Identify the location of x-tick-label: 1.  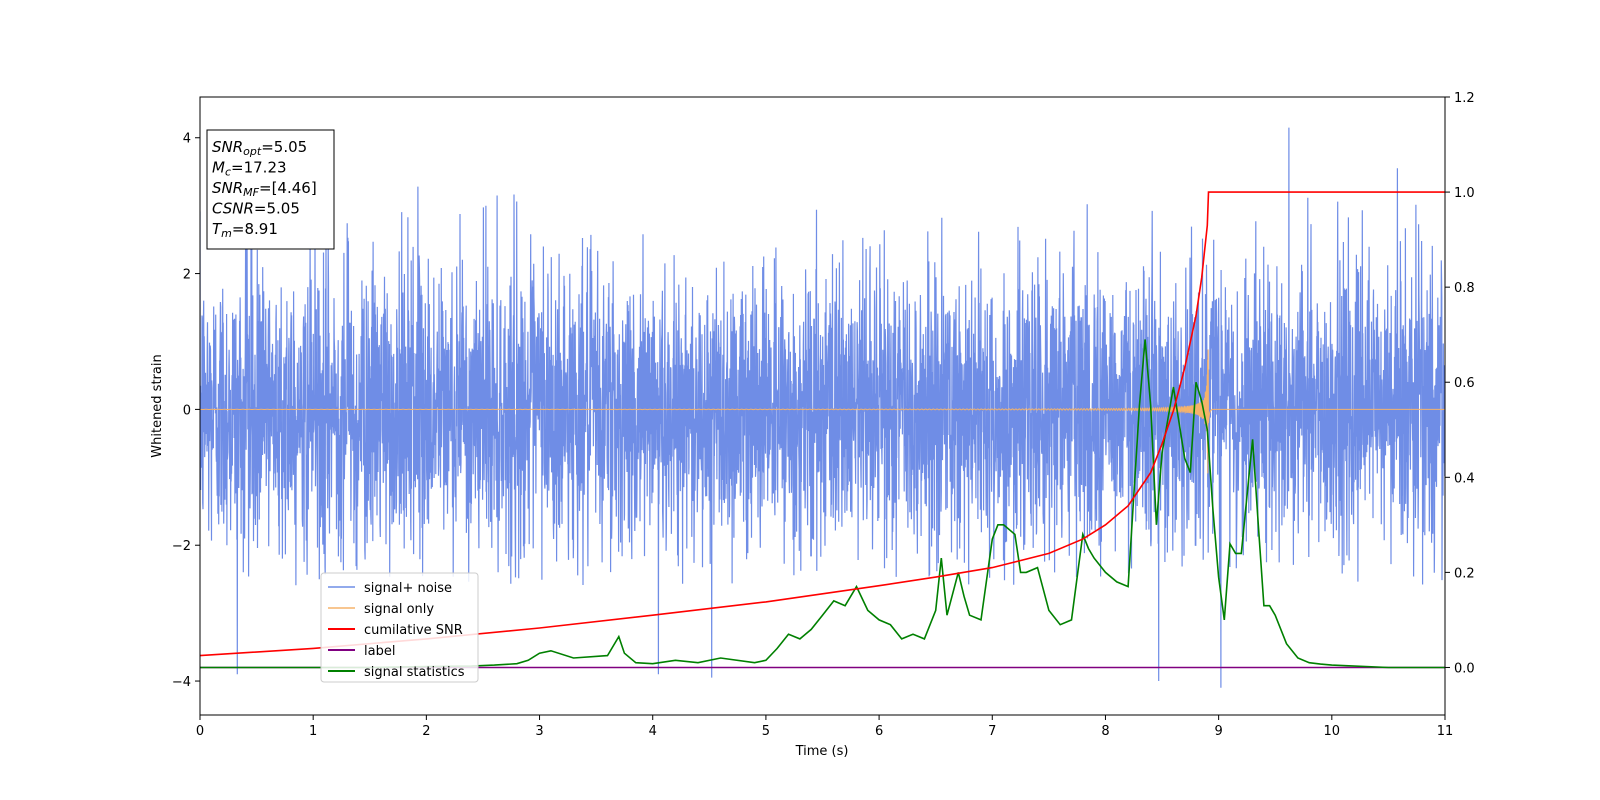
(313, 731).